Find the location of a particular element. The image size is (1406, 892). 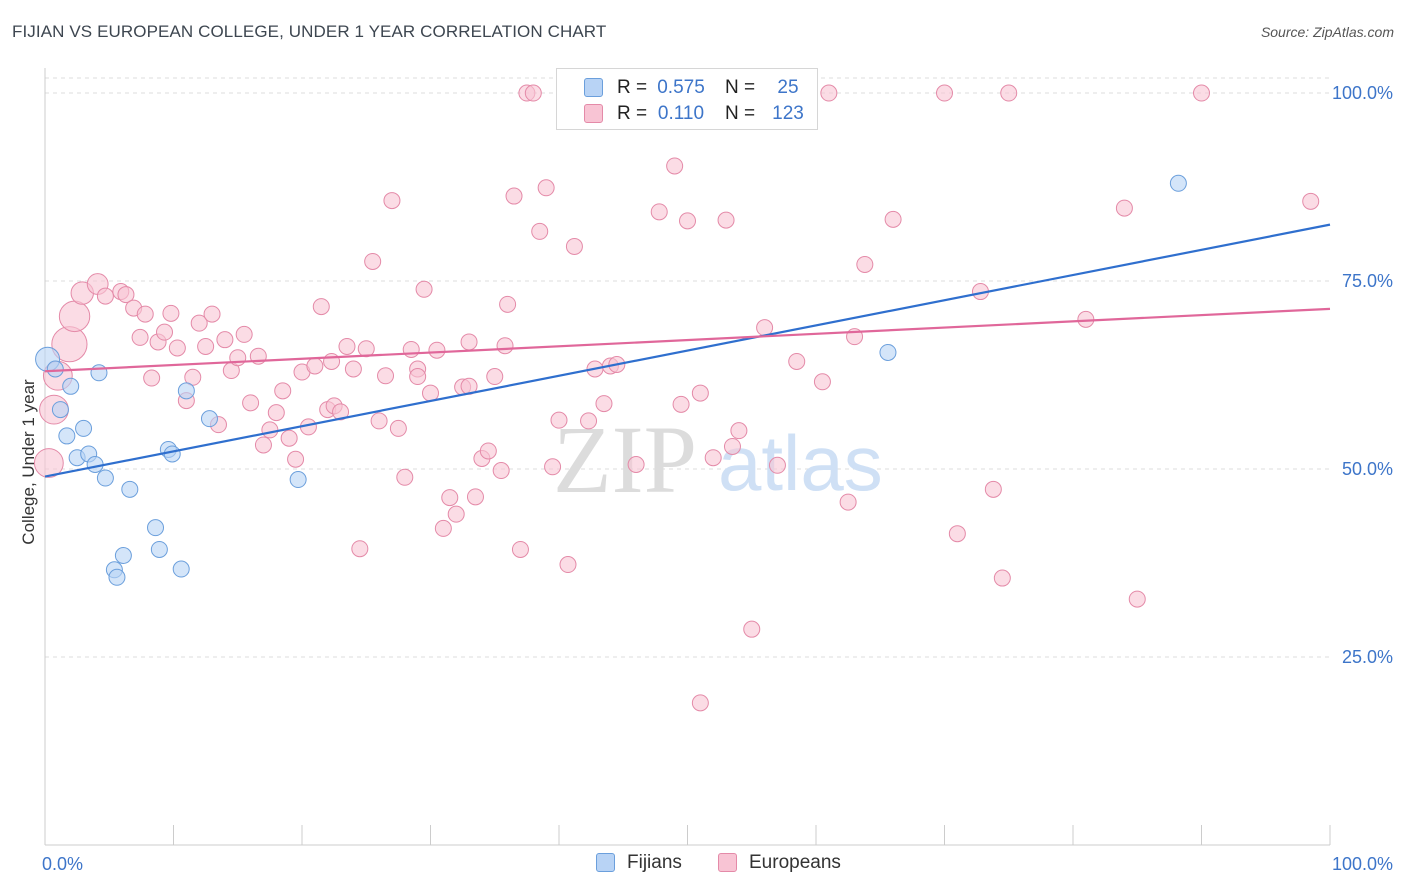

y-tick-label: 25.0% is located at coordinates (1367, 657).